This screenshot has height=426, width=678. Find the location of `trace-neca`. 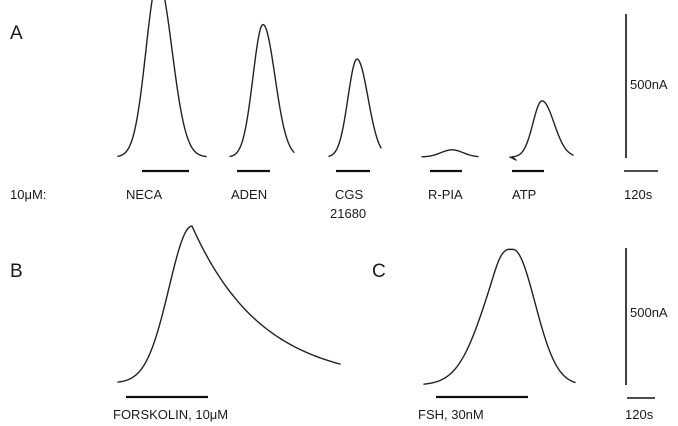

trace-neca is located at coordinates (162, 79).